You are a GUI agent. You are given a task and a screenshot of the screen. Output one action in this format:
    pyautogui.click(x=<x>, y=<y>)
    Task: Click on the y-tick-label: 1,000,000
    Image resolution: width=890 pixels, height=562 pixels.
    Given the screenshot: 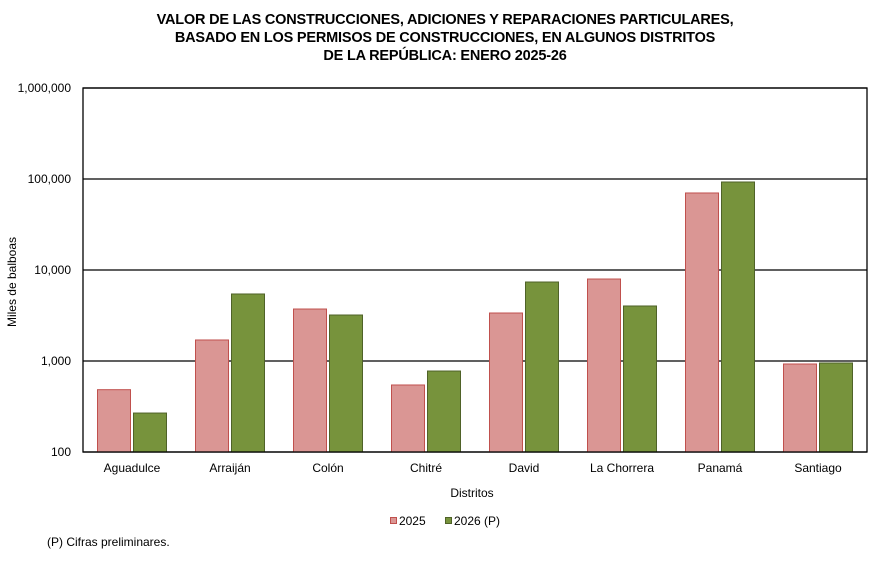 What is the action you would take?
    pyautogui.click(x=45, y=88)
    